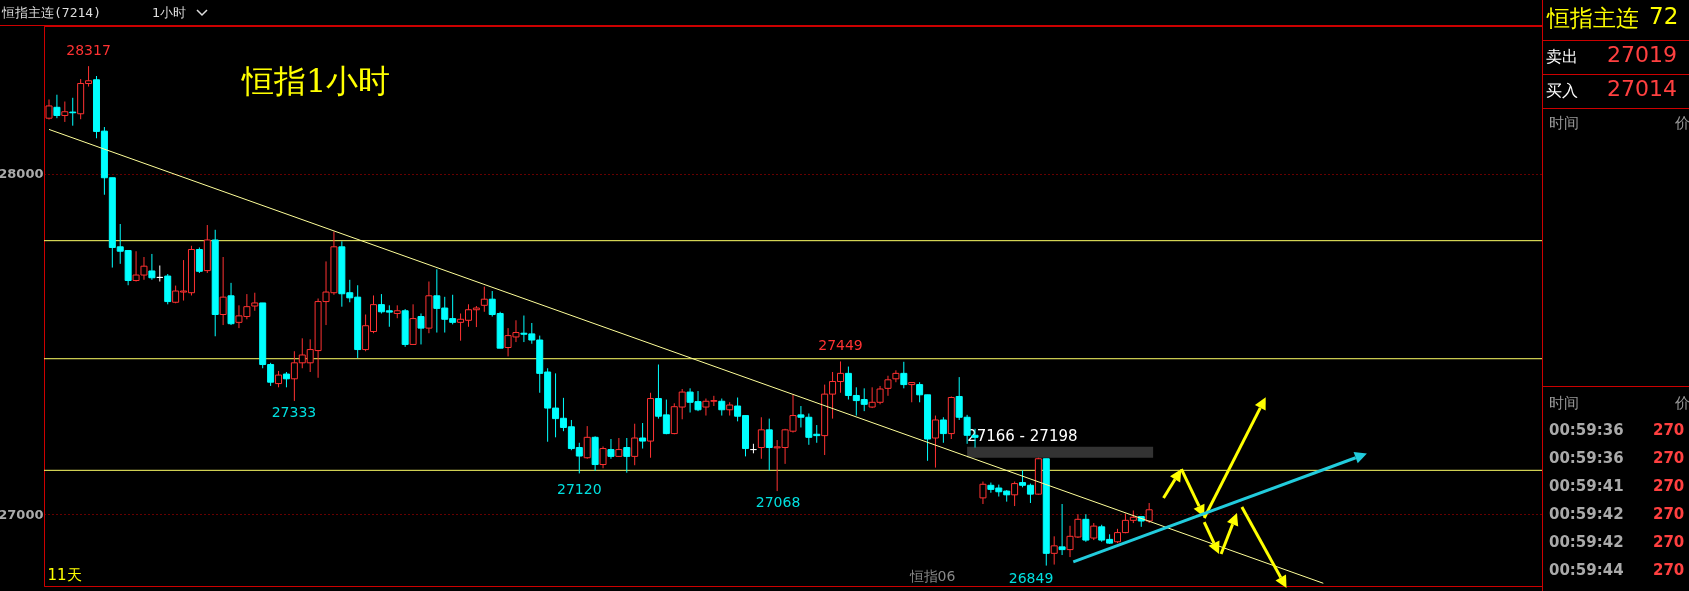 The width and height of the screenshot is (1689, 591). Describe the element at coordinates (932, 577) in the screenshot. I see `annotation: 恒指06` at that location.